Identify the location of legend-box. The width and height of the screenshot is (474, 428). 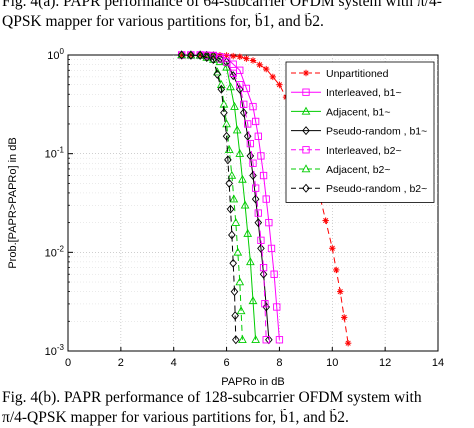
(360, 132).